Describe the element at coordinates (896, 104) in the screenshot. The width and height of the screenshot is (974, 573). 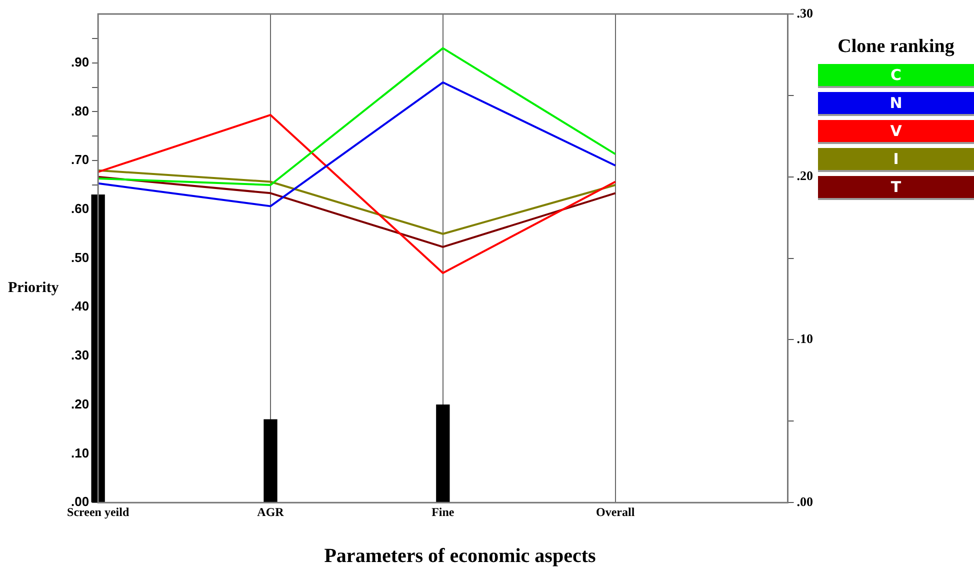
I see `text: N` at that location.